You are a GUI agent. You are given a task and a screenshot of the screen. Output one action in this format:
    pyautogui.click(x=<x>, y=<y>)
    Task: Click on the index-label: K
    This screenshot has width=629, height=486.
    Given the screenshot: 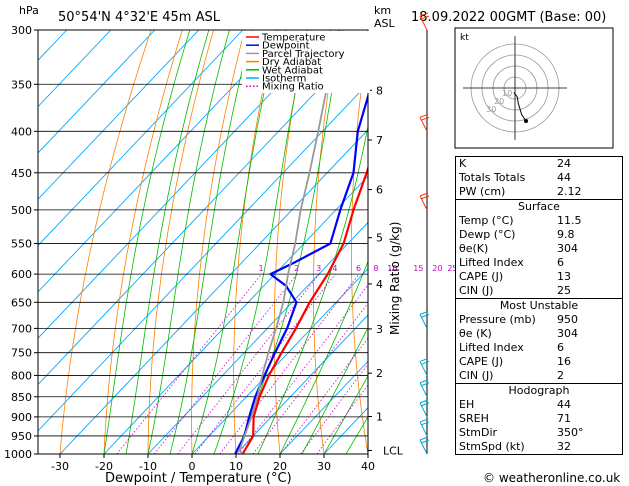 What is the action you would take?
    pyautogui.click(x=463, y=163)
    